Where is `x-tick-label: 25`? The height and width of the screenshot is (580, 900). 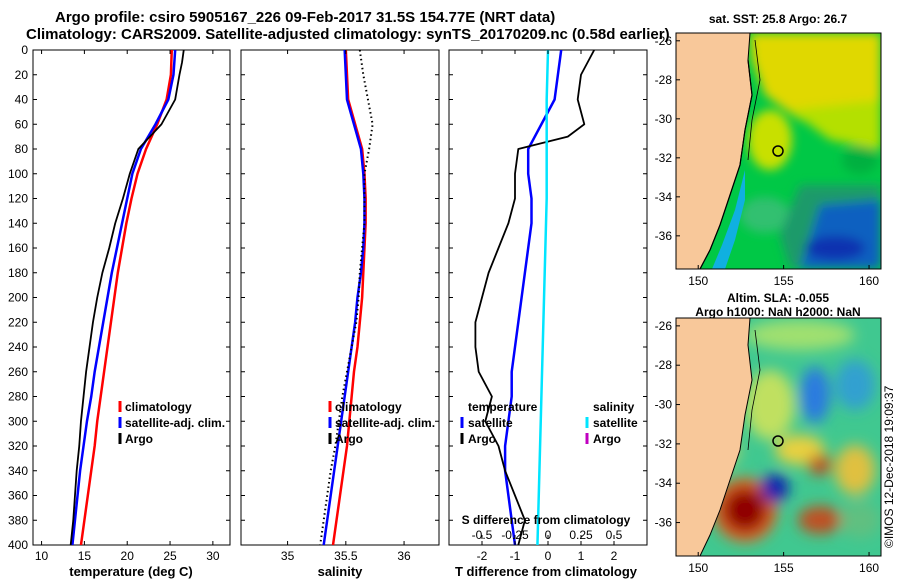
x-tick-label: 25 is located at coordinates (170, 556).